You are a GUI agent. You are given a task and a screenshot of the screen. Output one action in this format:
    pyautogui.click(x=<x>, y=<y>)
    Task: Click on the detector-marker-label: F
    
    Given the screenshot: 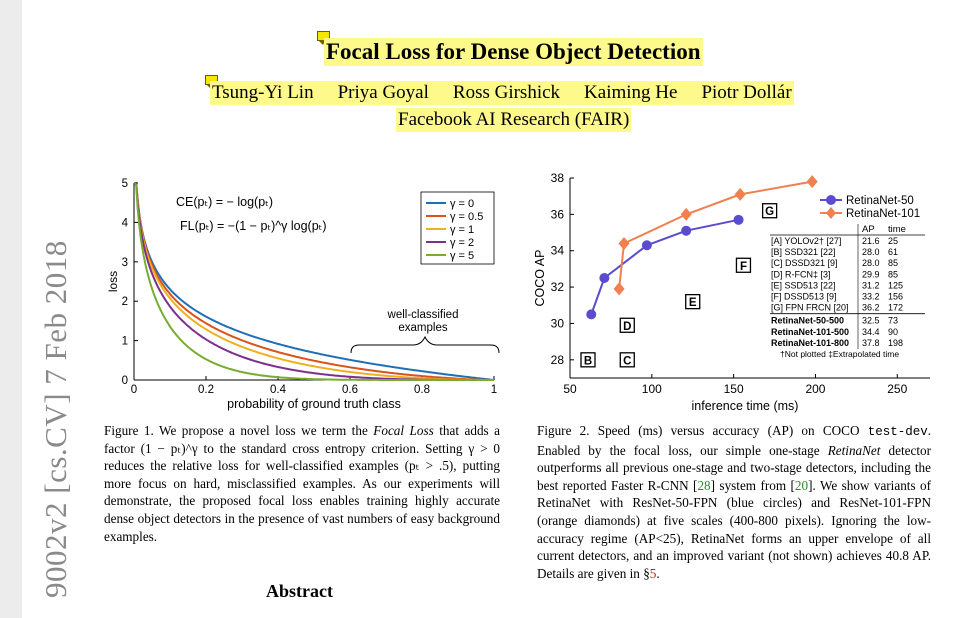 What is the action you would take?
    pyautogui.click(x=743, y=267)
    